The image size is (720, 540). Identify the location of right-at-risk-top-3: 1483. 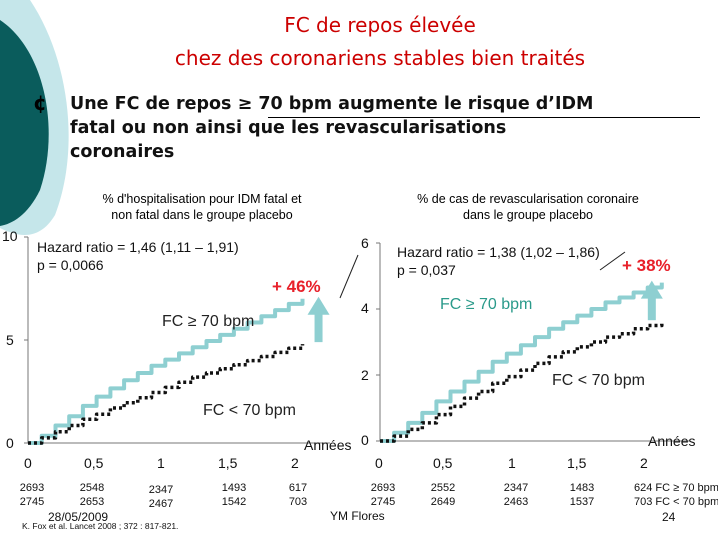
(582, 488).